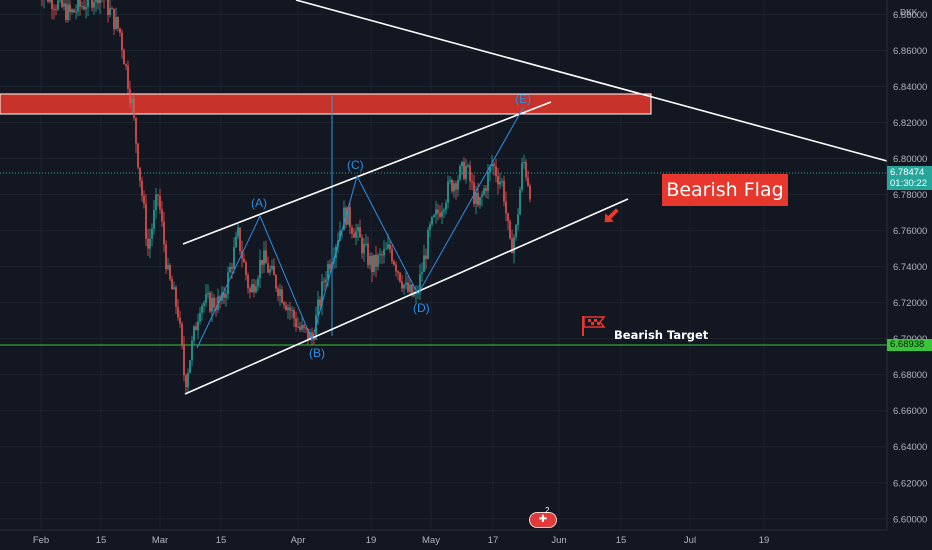  What do you see at coordinates (909, 12) in the screenshot?
I see `currency-label: DKK` at bounding box center [909, 12].